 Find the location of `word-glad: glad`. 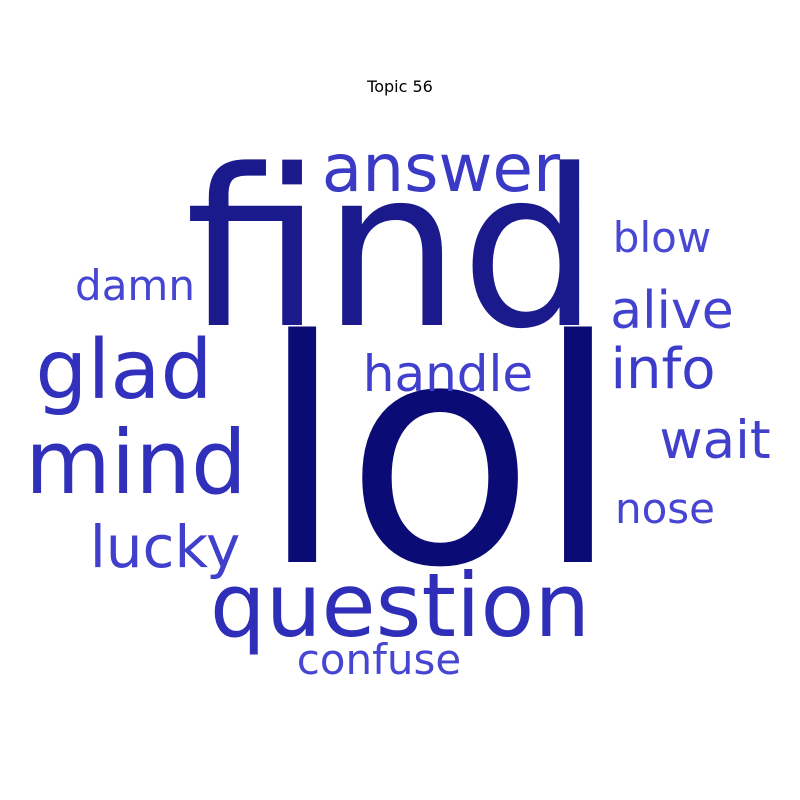

word-glad: glad is located at coordinates (123, 370).